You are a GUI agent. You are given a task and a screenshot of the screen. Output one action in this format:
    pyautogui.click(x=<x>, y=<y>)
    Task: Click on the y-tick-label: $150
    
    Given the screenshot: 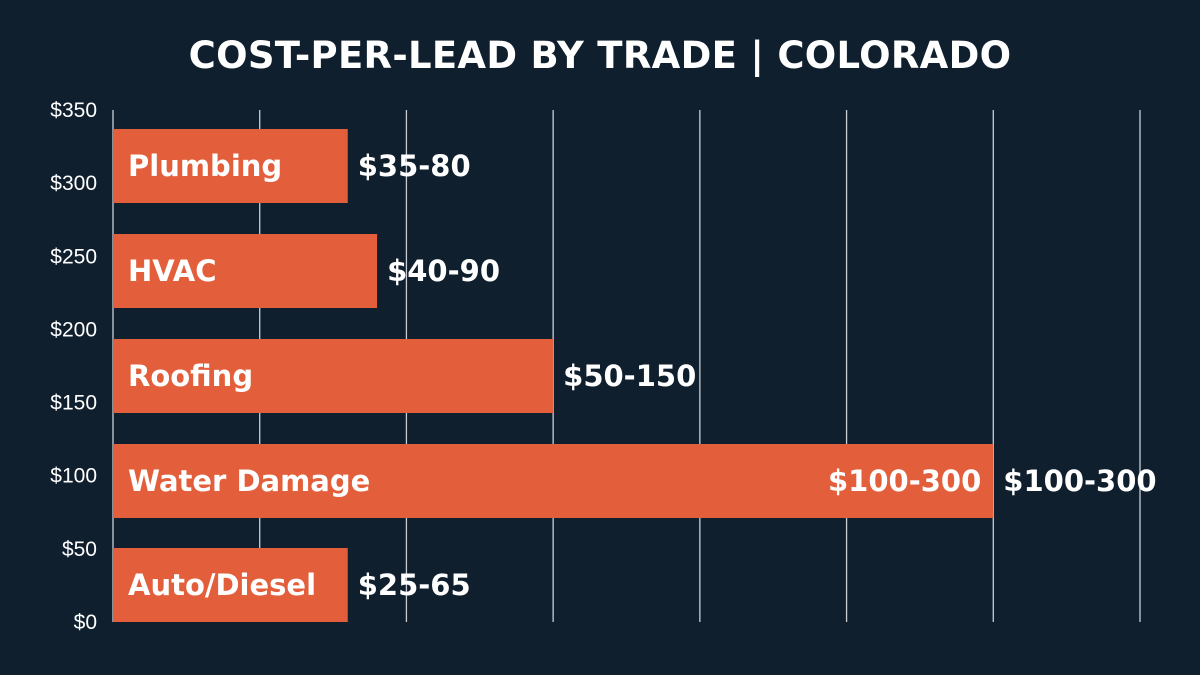 What is the action you would take?
    pyautogui.click(x=73, y=403)
    